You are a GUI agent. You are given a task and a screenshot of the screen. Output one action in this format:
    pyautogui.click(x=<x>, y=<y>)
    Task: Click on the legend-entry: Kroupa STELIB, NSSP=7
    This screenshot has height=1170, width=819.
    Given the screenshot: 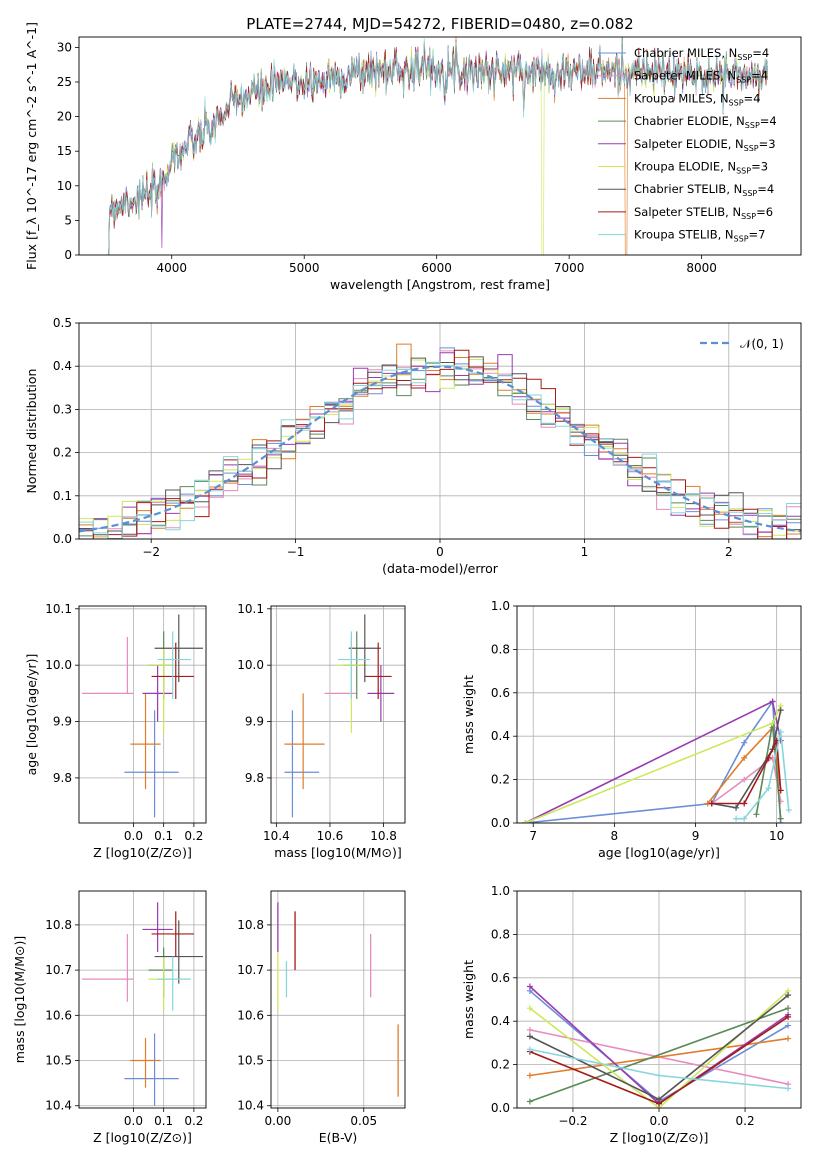 What is the action you would take?
    pyautogui.click(x=699, y=236)
    